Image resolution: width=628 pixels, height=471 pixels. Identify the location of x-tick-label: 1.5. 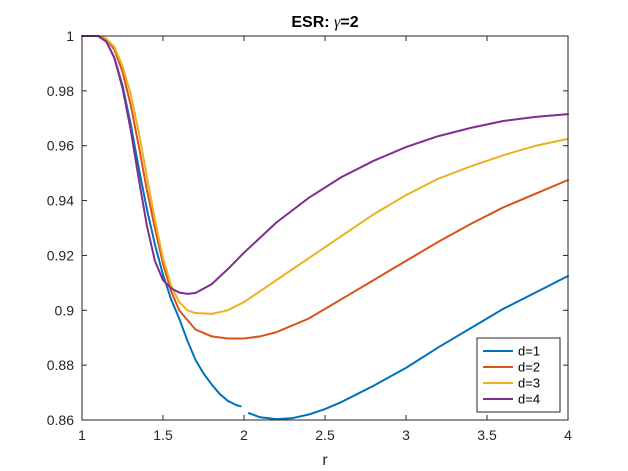
(163, 435).